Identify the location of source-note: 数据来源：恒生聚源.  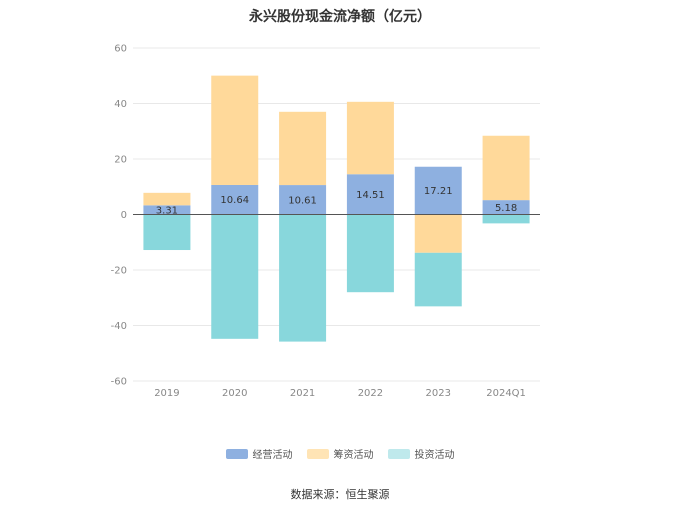
(340, 494).